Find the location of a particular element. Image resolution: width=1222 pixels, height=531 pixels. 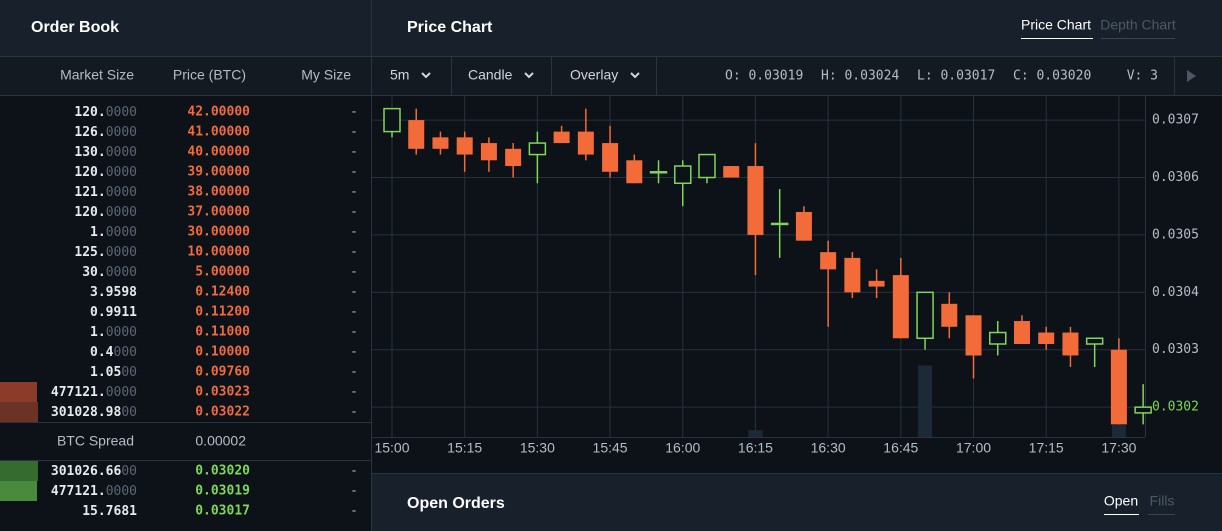

ohlc-close: C: 0.03020 is located at coordinates (1052, 76).